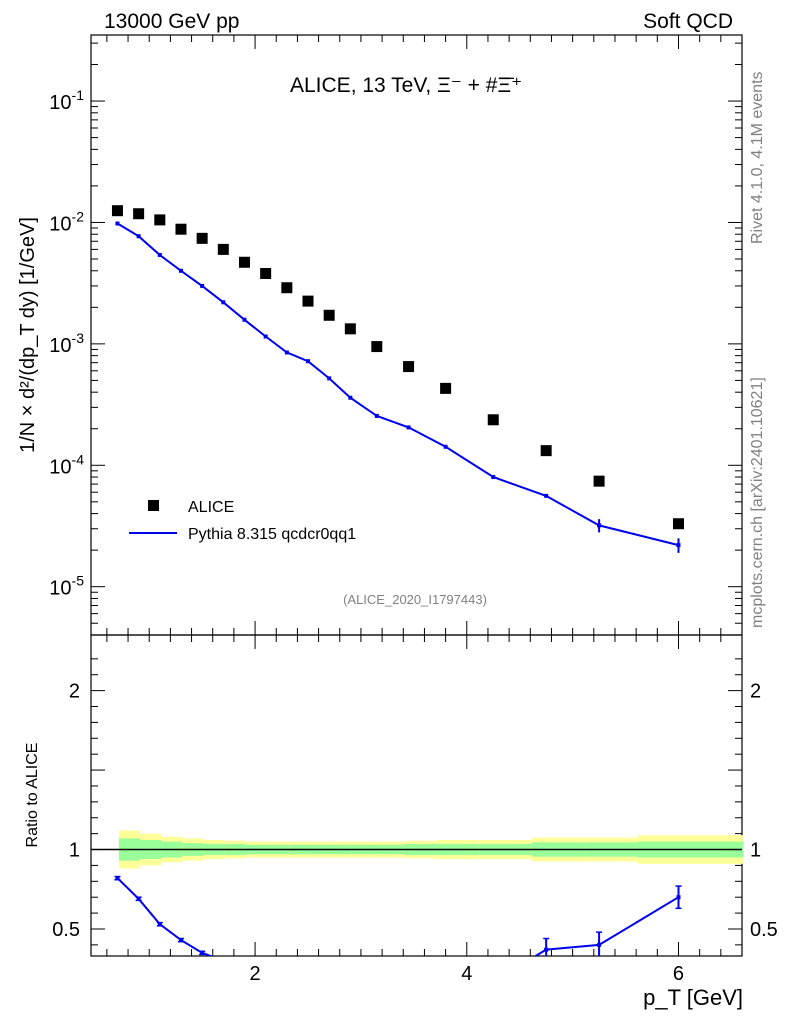  I want to click on main-y-tick-label: 10⁻¹, so click(66, 100).